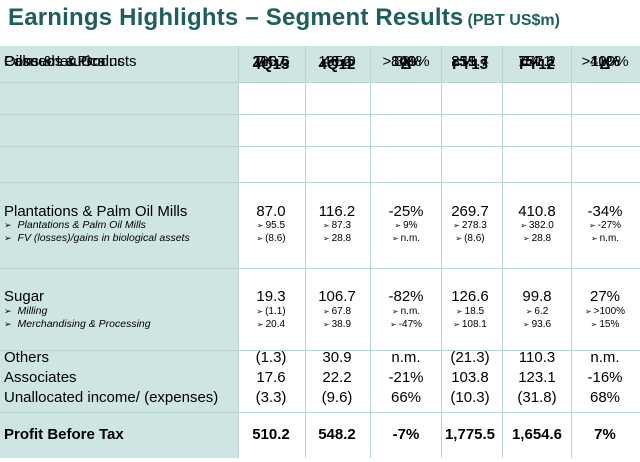 The image size is (640, 462). What do you see at coordinates (337, 397) in the screenshot?
I see `row-value: (9.6)` at bounding box center [337, 397].